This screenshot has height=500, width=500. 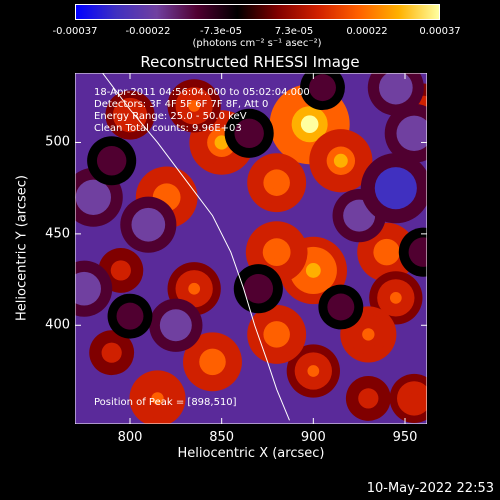 I want to click on x-tick-label: 900, so click(x=313, y=437).